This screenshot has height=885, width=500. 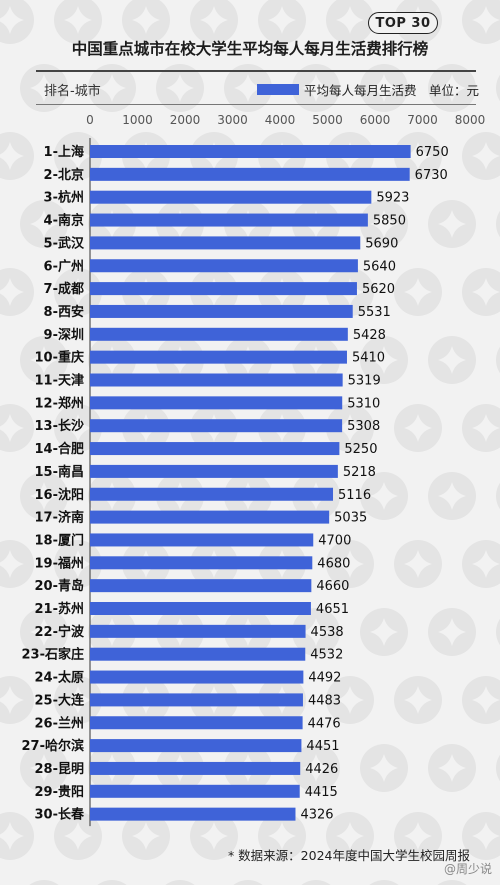 What do you see at coordinates (64, 152) in the screenshot?
I see `category-label: 1-上海` at bounding box center [64, 152].